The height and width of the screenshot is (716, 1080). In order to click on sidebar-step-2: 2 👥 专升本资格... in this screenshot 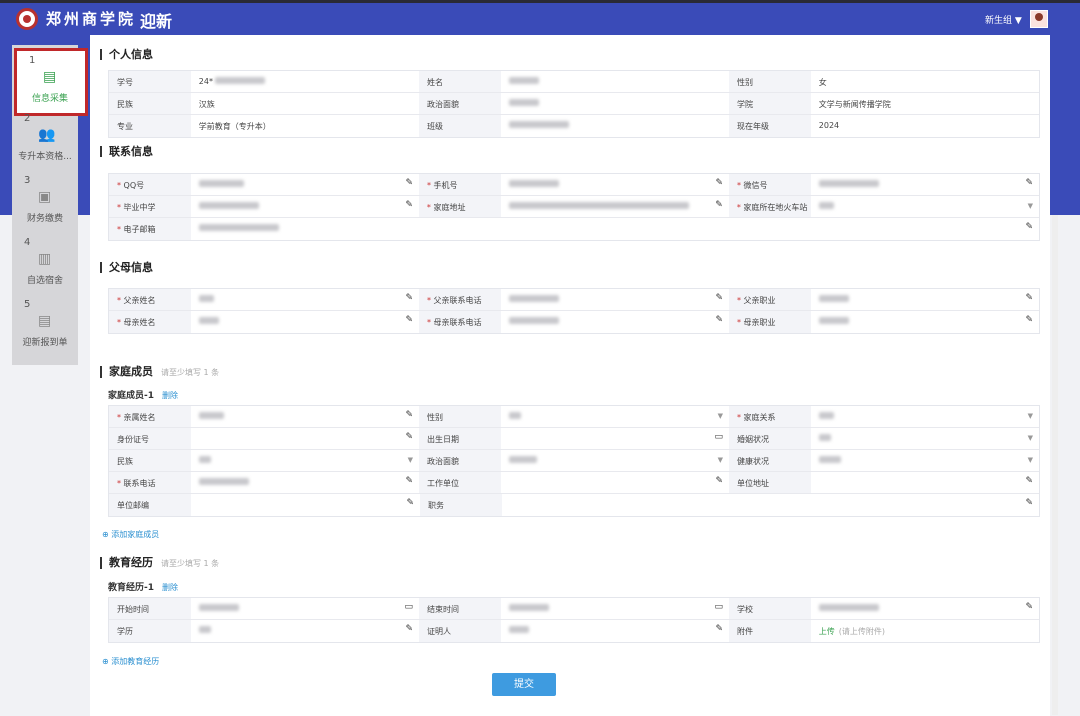, I will do `click(45, 140)`.